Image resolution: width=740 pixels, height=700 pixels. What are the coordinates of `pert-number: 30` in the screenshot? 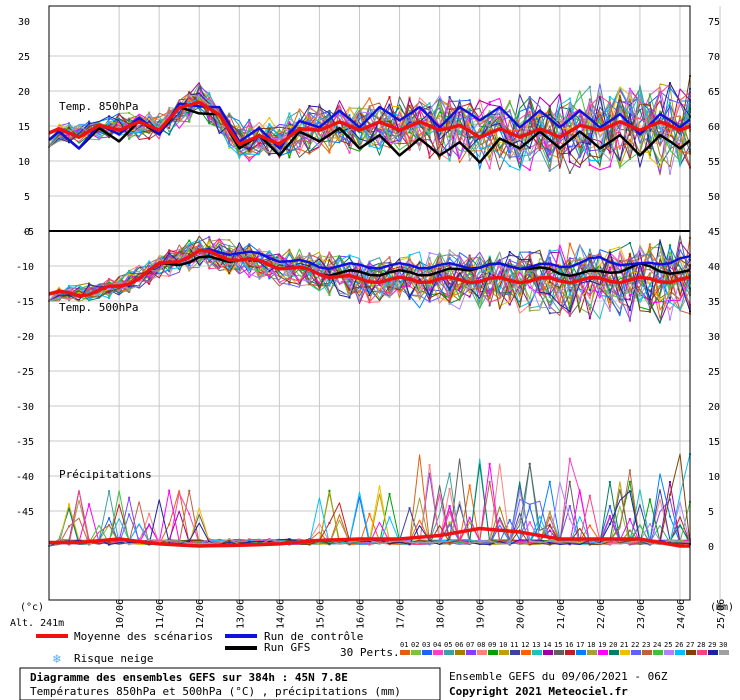 It's located at (723, 645).